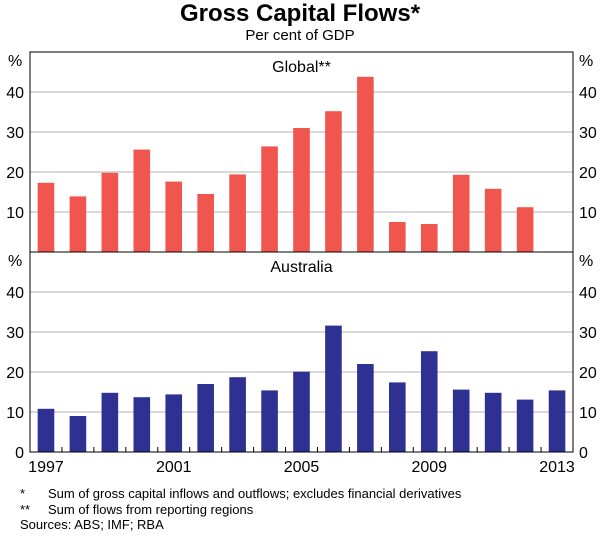 The width and height of the screenshot is (600, 541). What do you see at coordinates (78, 224) in the screenshot?
I see `bar-global-1998` at bounding box center [78, 224].